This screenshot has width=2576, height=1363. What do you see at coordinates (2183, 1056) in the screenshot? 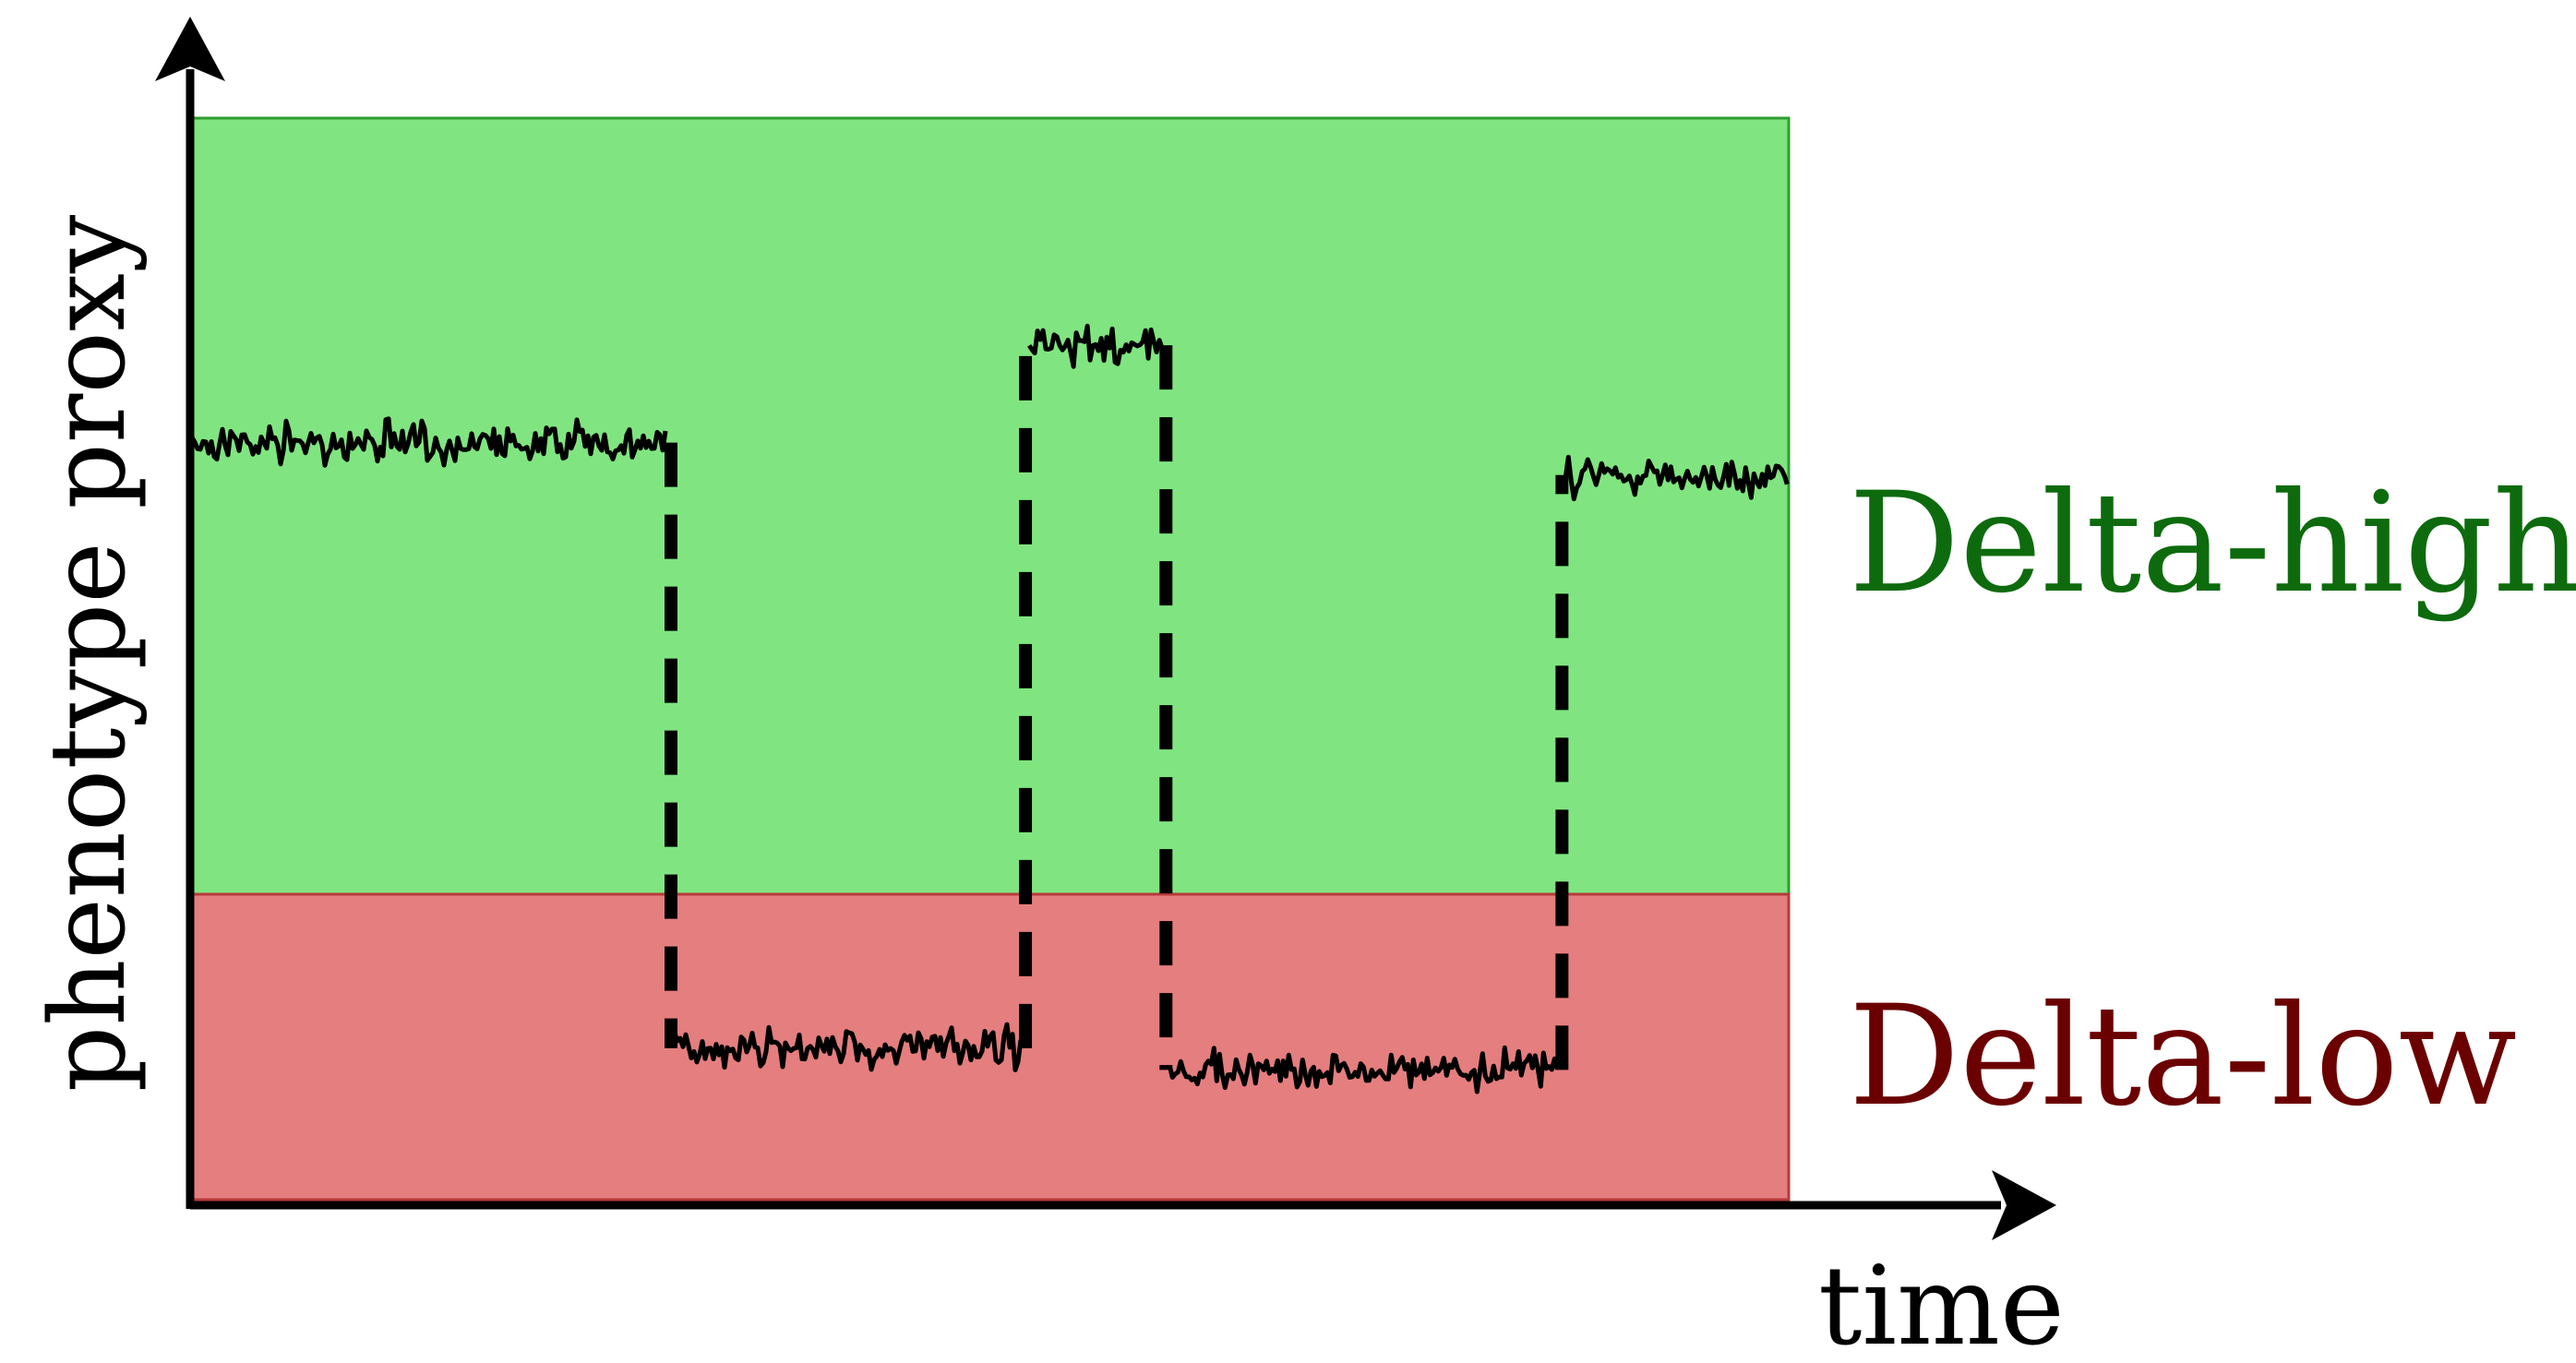
I see `delta-low-label: Delta-low` at bounding box center [2183, 1056].